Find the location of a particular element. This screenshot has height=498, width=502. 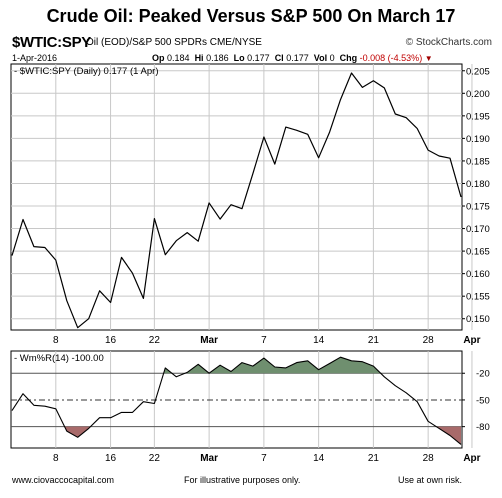

y-tick-label: 0.175 is located at coordinates (478, 207).